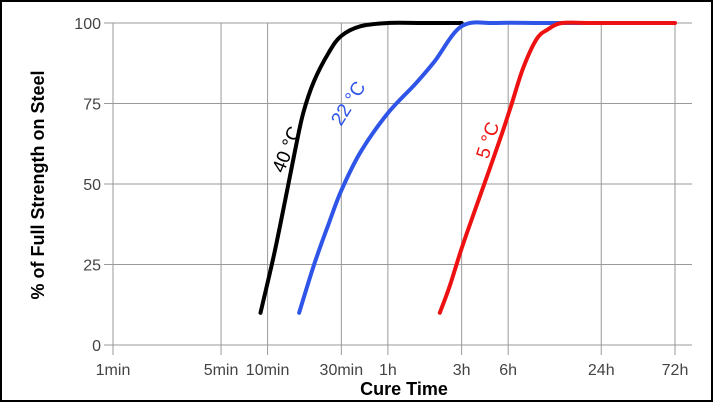 The height and width of the screenshot is (402, 713). What do you see at coordinates (96, 346) in the screenshot?
I see `y-tick-label: 0` at bounding box center [96, 346].